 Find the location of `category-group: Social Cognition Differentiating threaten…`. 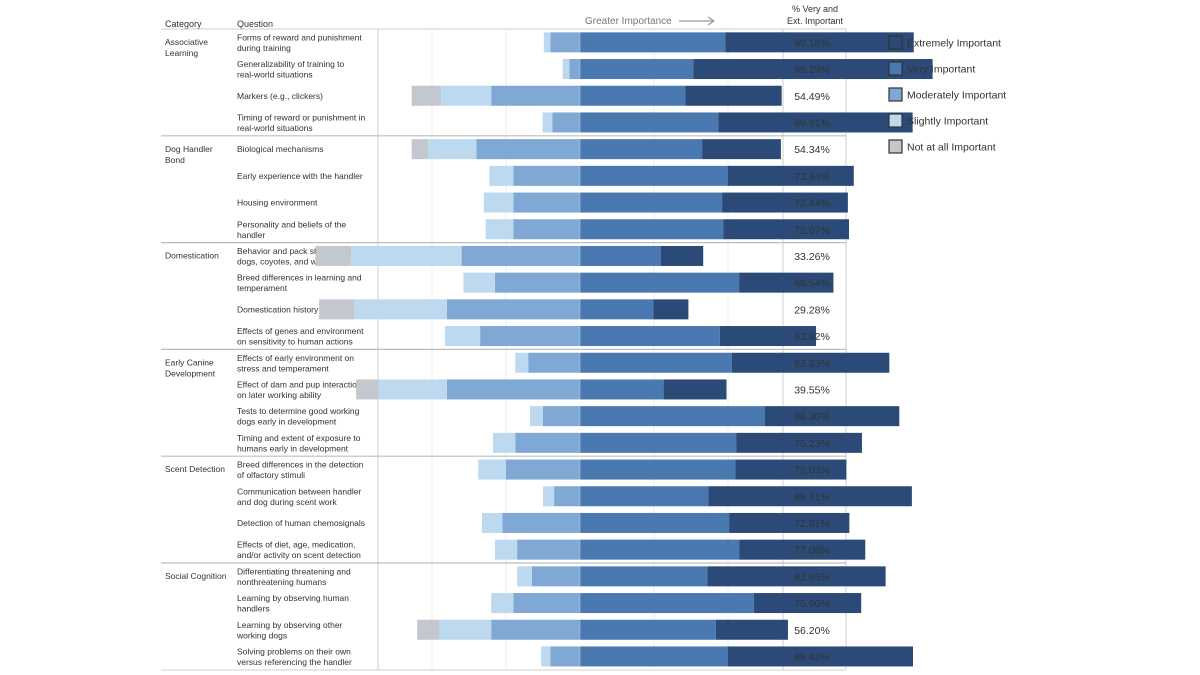

category-group: Social Cognition Differentiating threaten… is located at coordinates (537, 614).